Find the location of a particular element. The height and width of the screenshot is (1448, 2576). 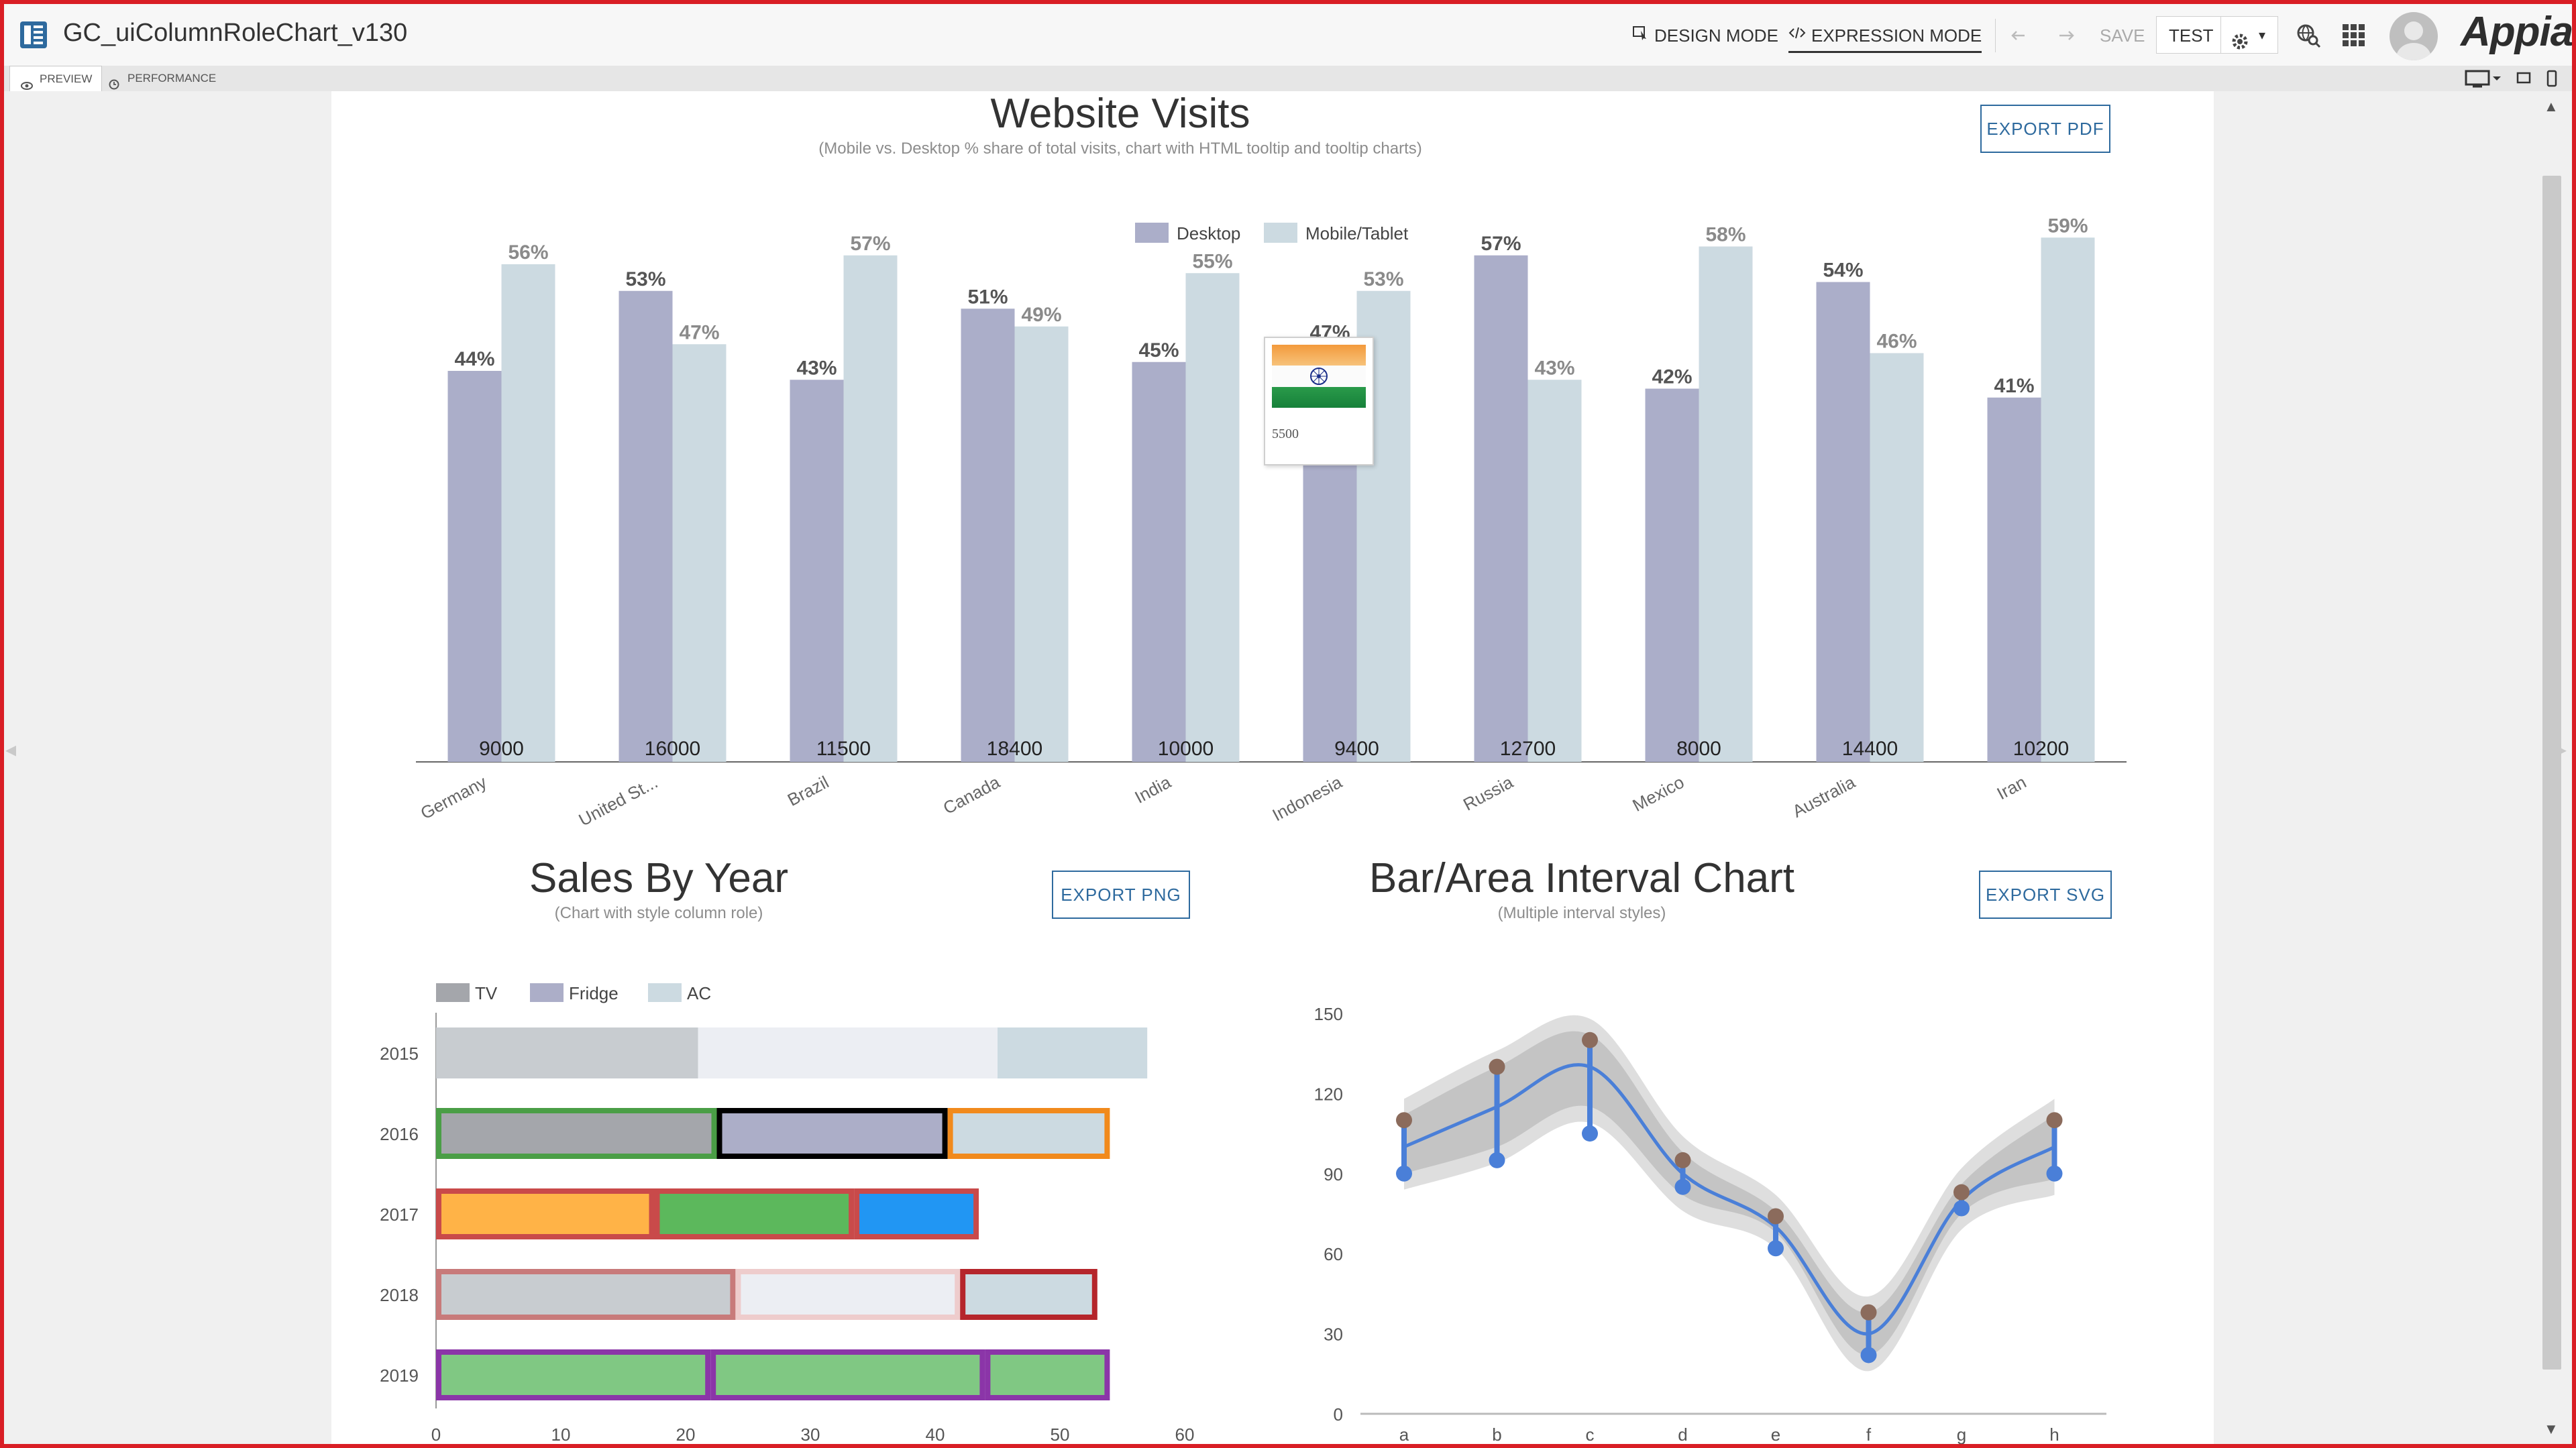

bar-2017-ac is located at coordinates (916, 1213).